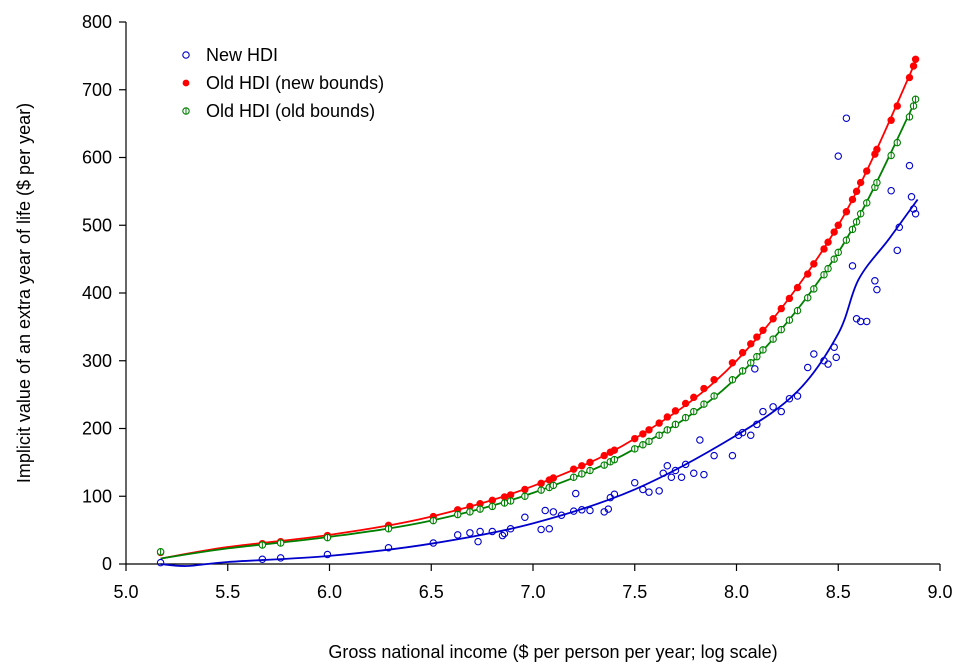 Image resolution: width=964 pixels, height=671 pixels. What do you see at coordinates (290, 111) in the screenshot?
I see `legend-label: Old HDI (old bounds)` at bounding box center [290, 111].